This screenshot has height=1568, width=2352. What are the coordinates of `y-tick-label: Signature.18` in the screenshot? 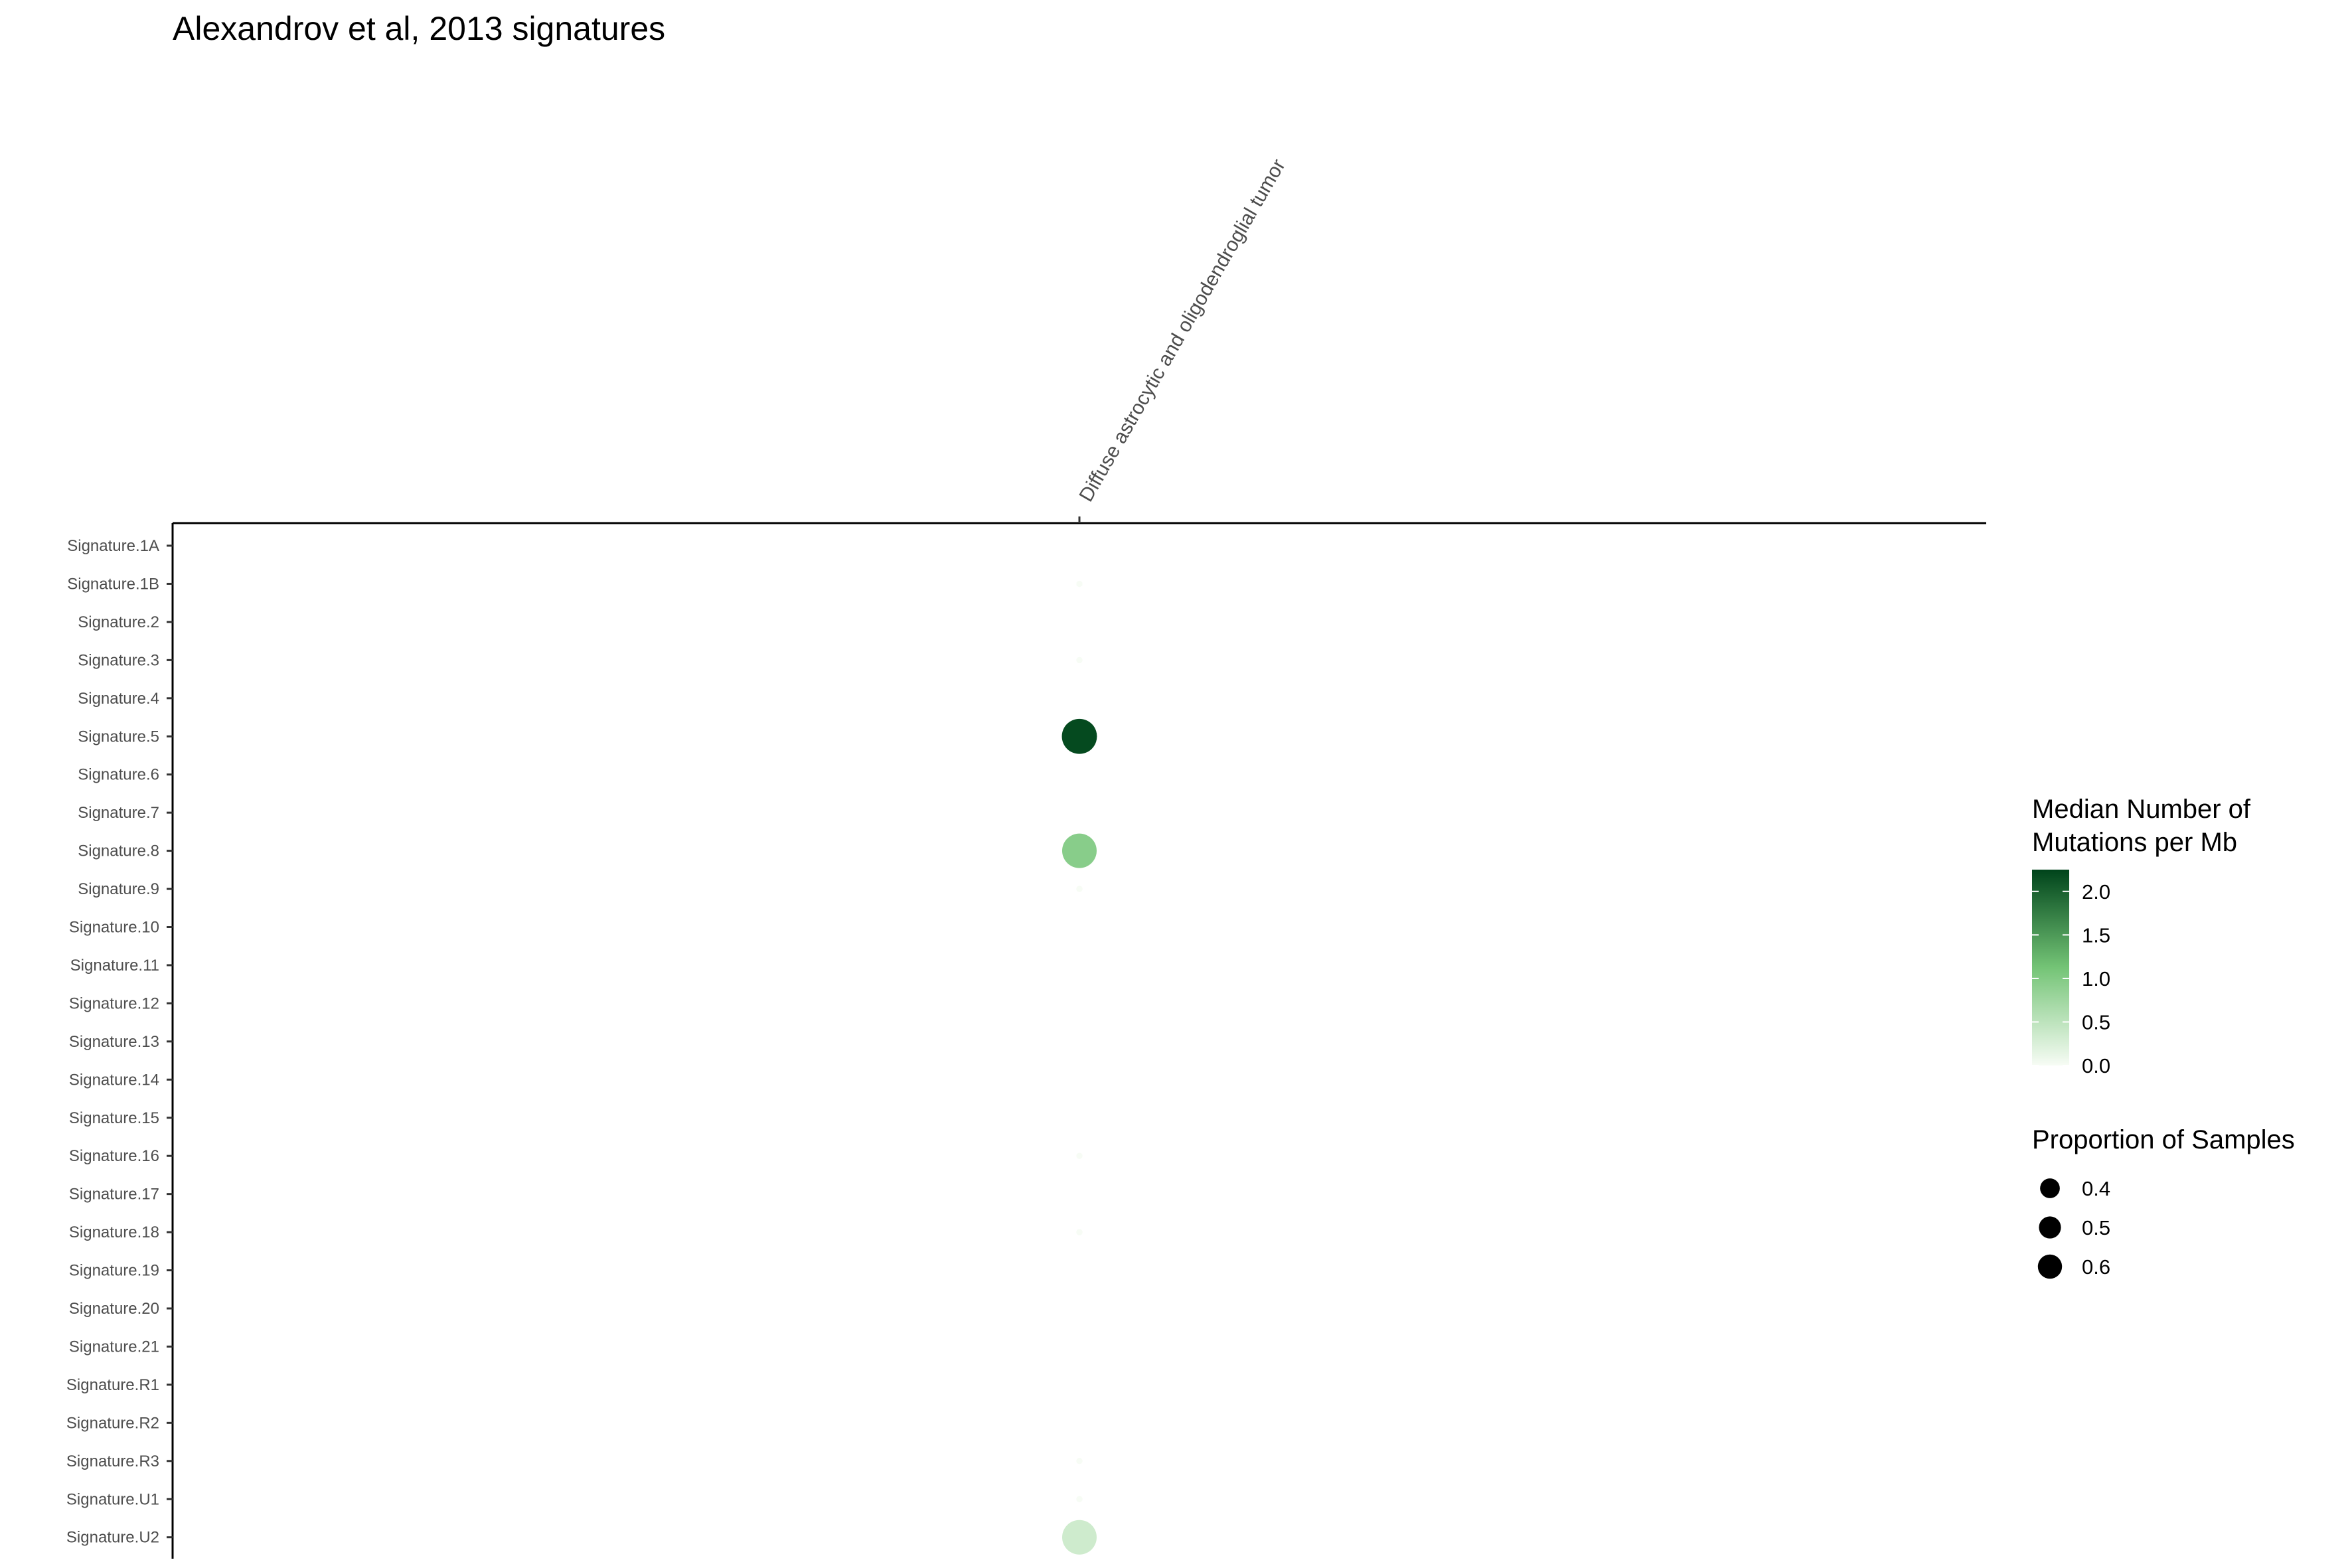 It's located at (114, 1232).